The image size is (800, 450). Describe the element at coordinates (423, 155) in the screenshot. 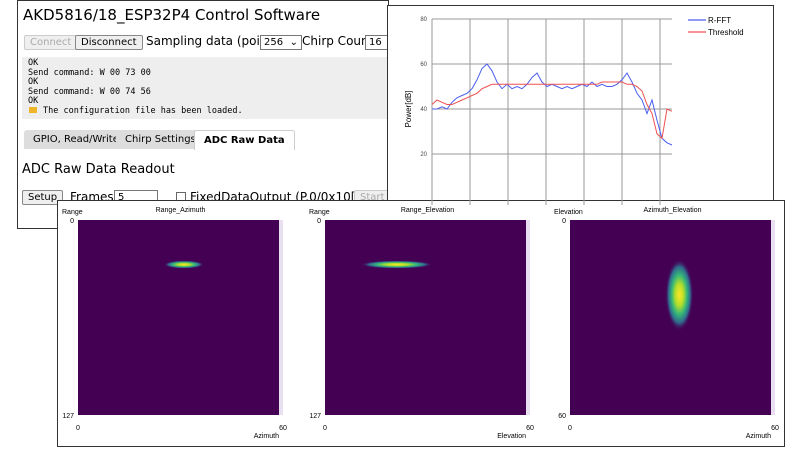

I see `y-tick-label: 20` at that location.